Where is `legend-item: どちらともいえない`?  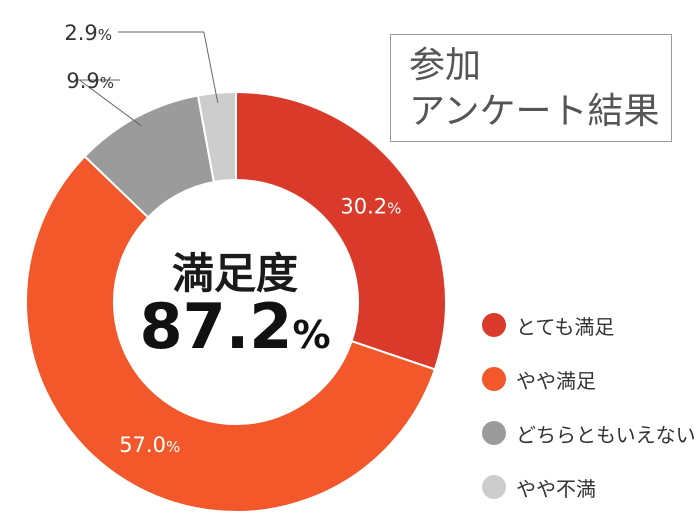
legend-item: どちらともいえない is located at coordinates (589, 433).